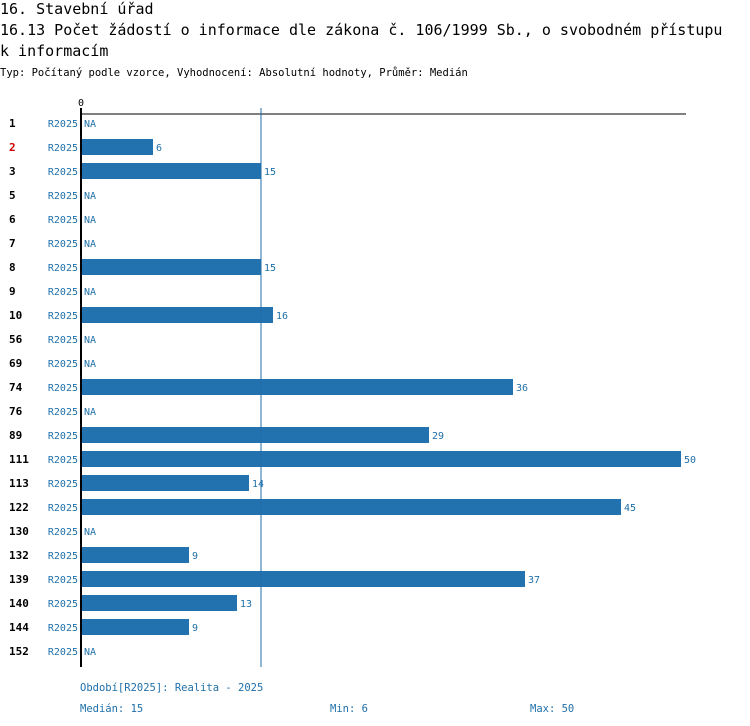  I want to click on value-label: 13, so click(246, 604).